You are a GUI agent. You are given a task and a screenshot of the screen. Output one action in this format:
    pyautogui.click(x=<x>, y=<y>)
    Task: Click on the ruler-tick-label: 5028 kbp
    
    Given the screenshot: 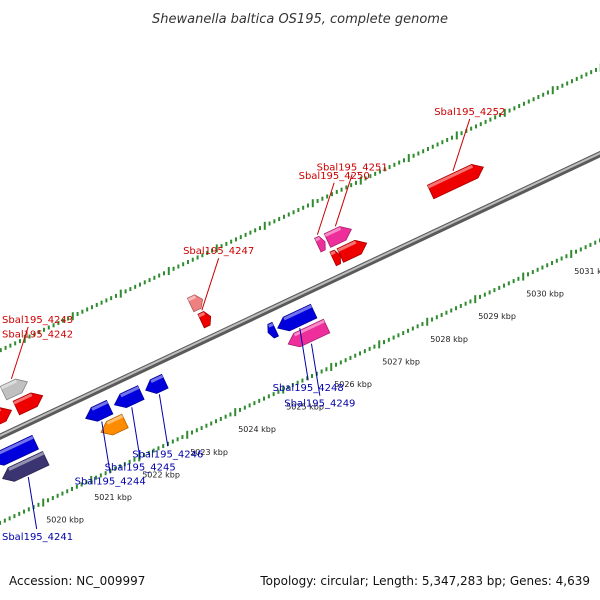 What is the action you would take?
    pyautogui.click(x=449, y=339)
    